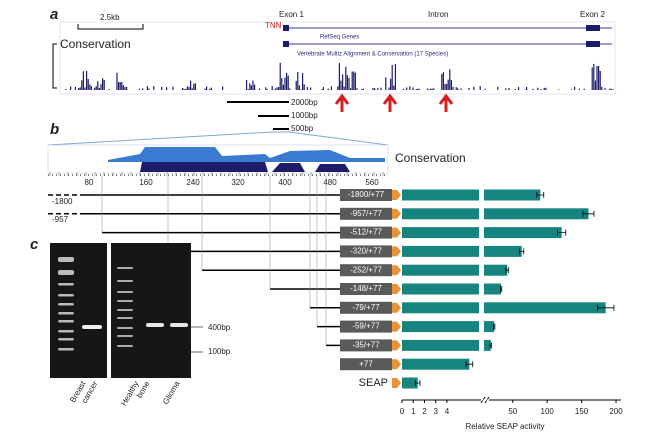 This screenshot has width=667, height=444. I want to click on category-label: -512/+77, so click(366, 232).